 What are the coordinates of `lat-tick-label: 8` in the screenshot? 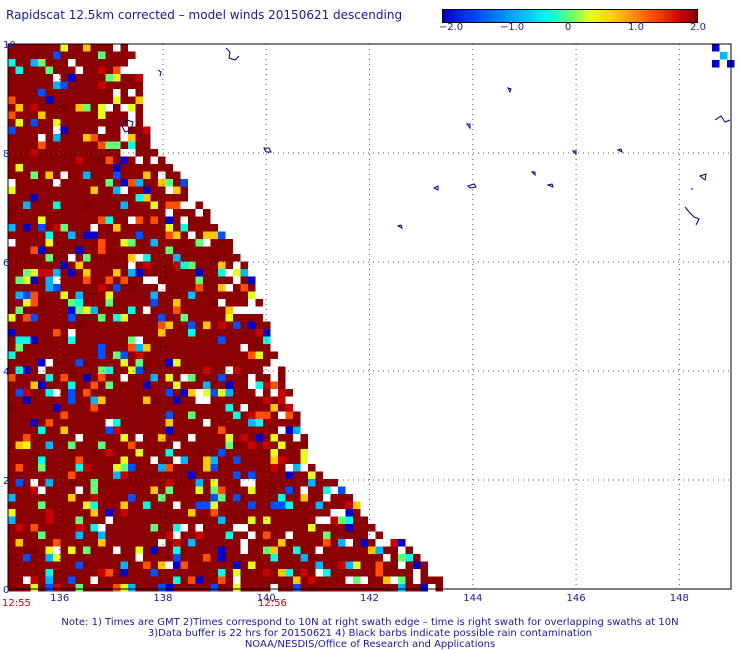 It's located at (6, 154).